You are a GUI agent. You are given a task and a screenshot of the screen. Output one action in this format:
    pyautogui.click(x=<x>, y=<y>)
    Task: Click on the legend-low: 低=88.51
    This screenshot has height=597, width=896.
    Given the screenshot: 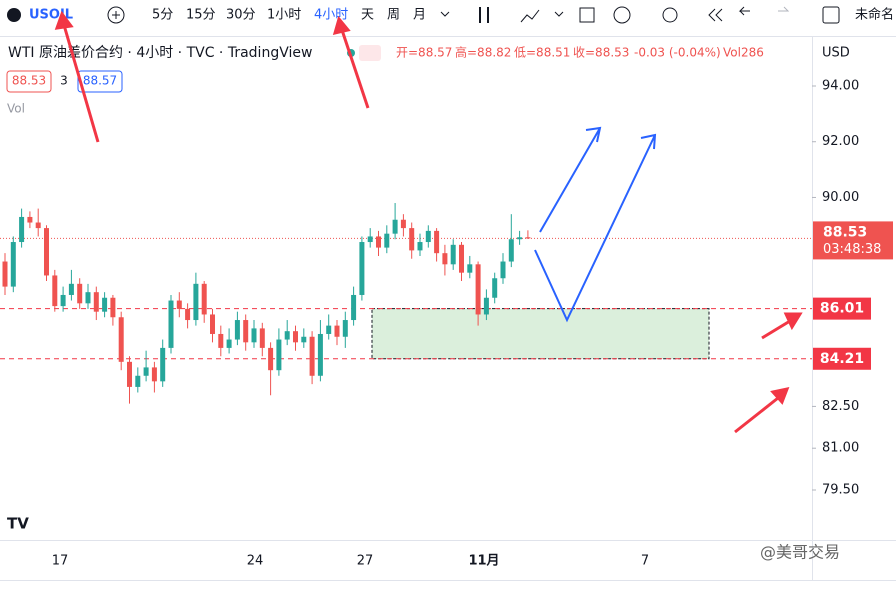 What is the action you would take?
    pyautogui.click(x=542, y=53)
    